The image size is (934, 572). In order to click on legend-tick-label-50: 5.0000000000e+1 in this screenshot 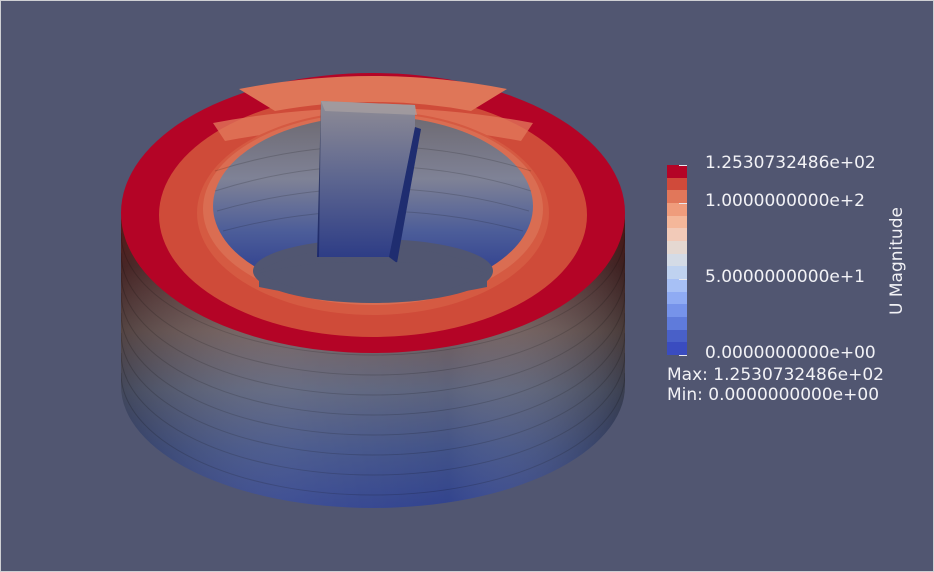, I will do `click(785, 277)`.